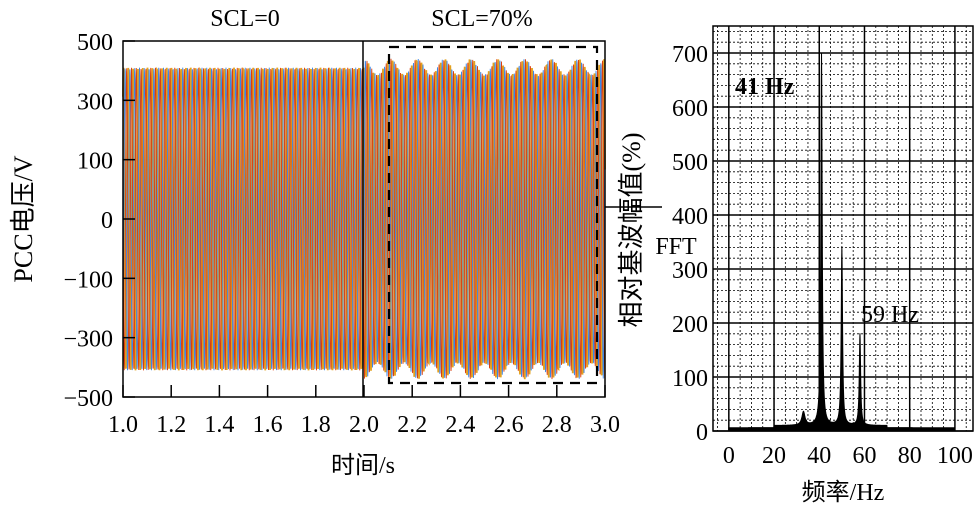  Describe the element at coordinates (88, 280) in the screenshot. I see `y-tick-label: −100` at that location.